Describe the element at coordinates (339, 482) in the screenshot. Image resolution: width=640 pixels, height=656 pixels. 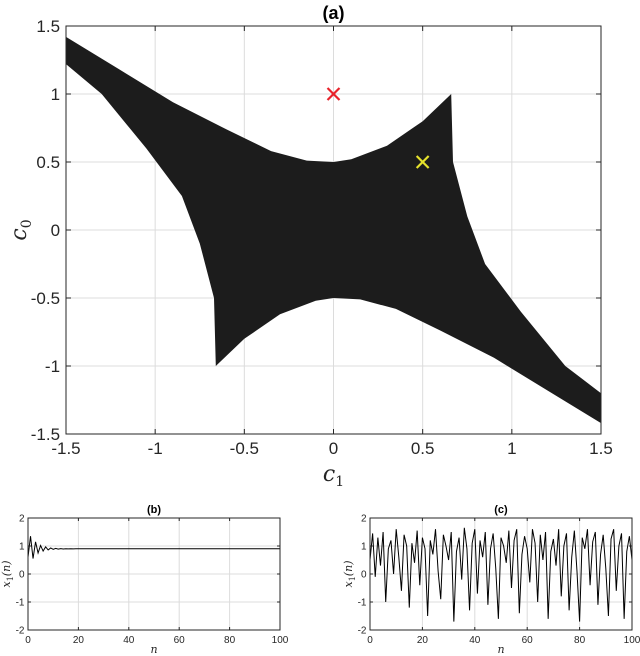
I see `x-axis-label-sub: 1` at that location.